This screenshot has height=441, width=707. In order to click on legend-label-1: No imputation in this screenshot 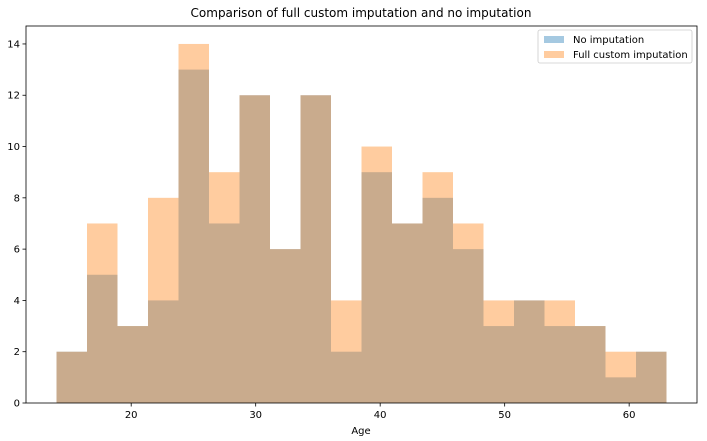, I will do `click(608, 40)`.